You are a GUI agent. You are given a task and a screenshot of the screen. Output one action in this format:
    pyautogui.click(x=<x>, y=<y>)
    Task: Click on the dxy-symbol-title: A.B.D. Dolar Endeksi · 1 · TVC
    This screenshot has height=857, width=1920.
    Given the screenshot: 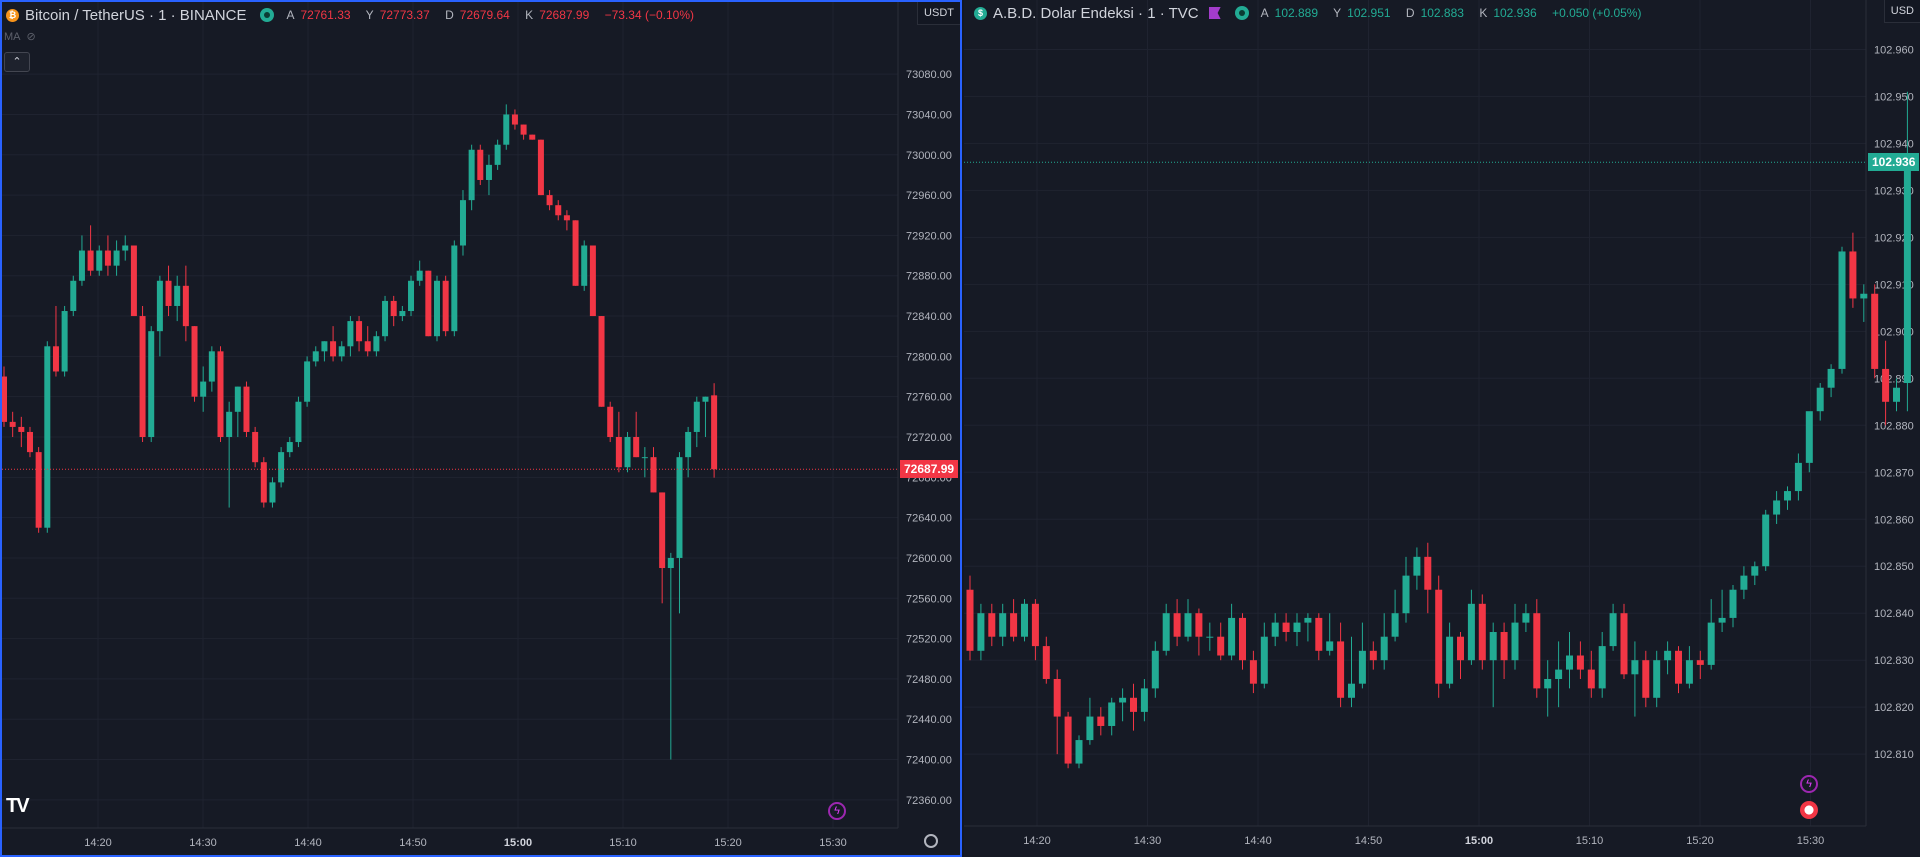 What is the action you would take?
    pyautogui.click(x=1096, y=13)
    